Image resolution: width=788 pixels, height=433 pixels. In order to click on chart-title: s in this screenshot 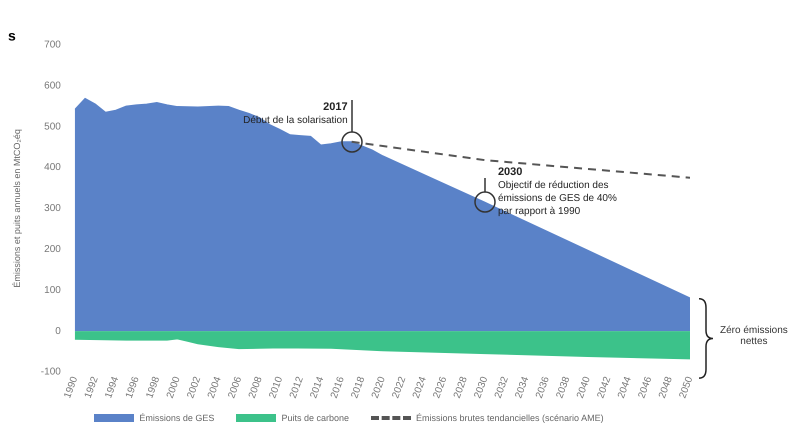, I will do `click(12, 35)`.